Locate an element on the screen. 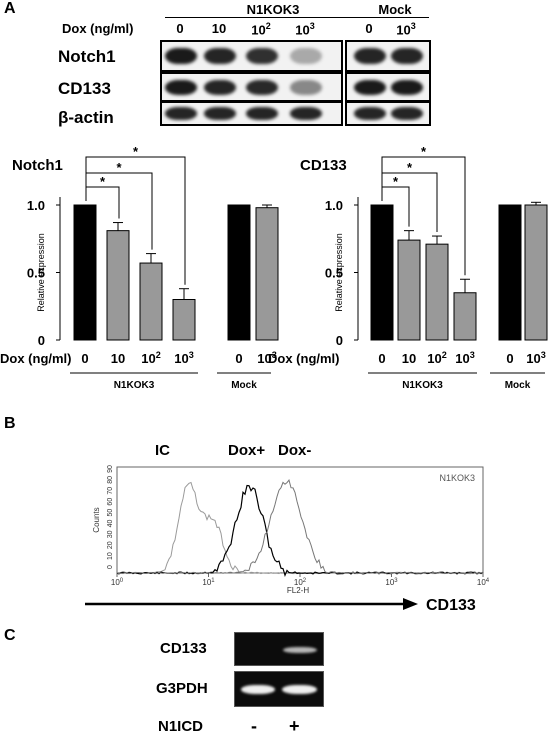  gel-image-cd133 is located at coordinates (279, 649).